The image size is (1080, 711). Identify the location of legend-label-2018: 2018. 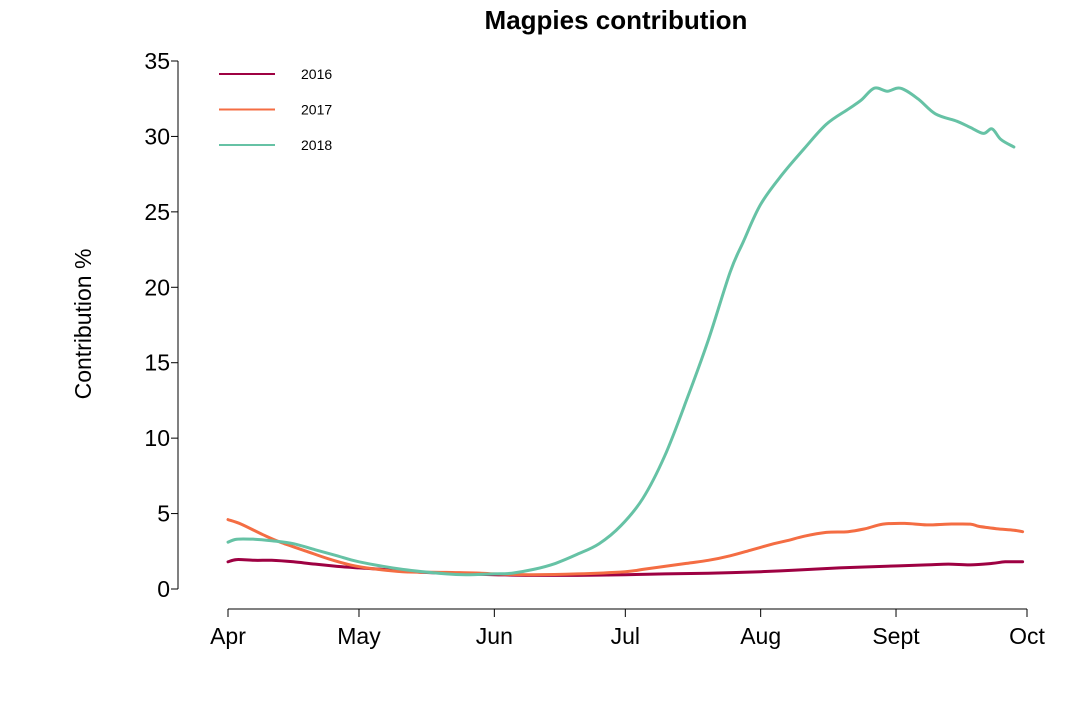
(316, 145).